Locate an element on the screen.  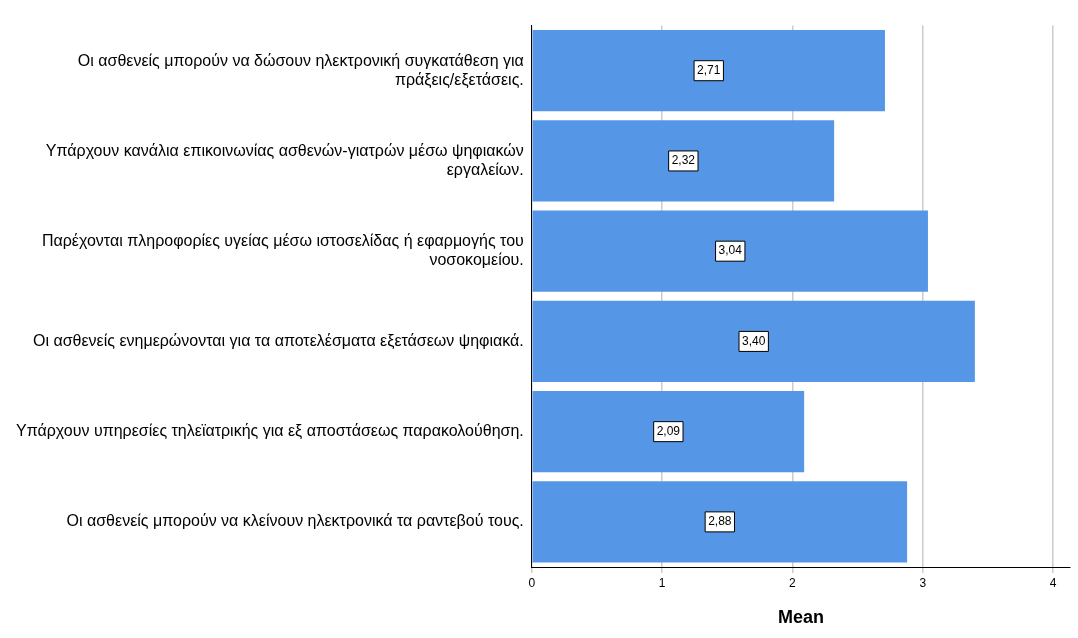
y-tick-label: Παρέχονται πληροφορίες υγείας μέσω ιστοσελίδας ή εφαρμογής του νοσοκομείου. is located at coordinates (282, 250).